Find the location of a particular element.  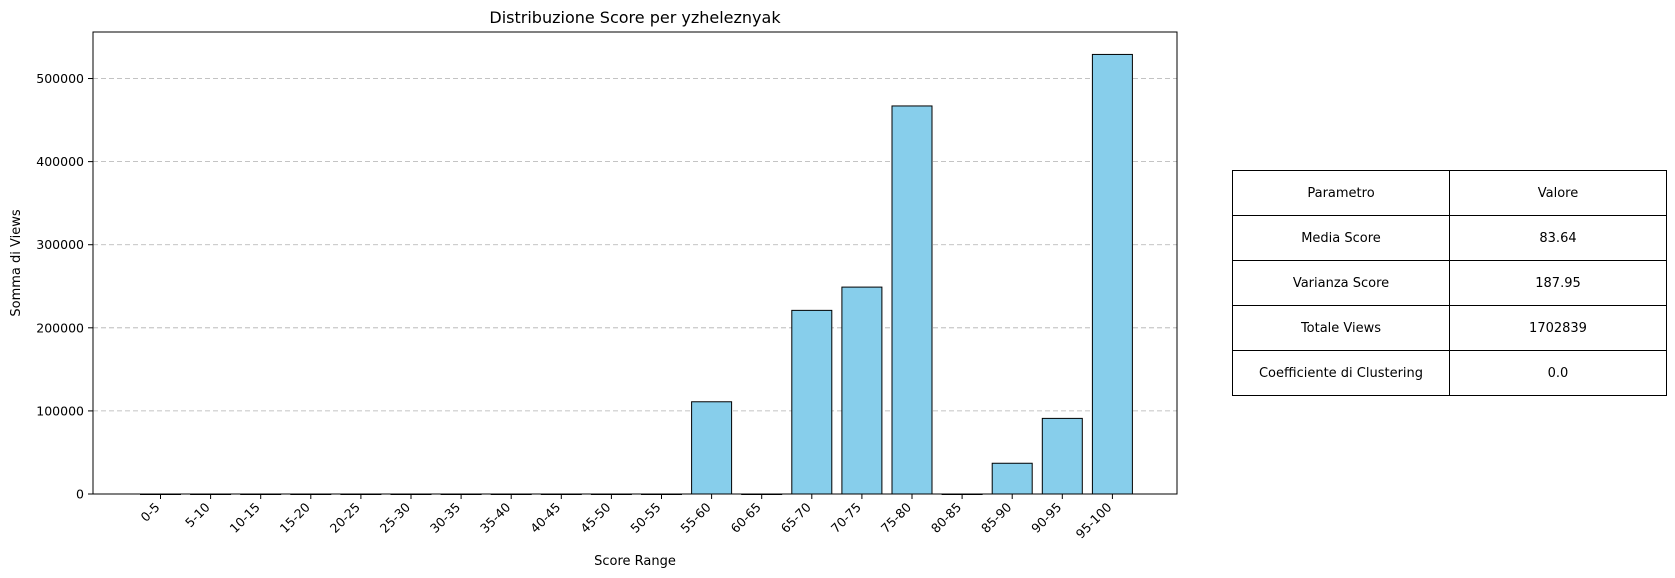

x-tick-label: 25-30 is located at coordinates (395, 517).